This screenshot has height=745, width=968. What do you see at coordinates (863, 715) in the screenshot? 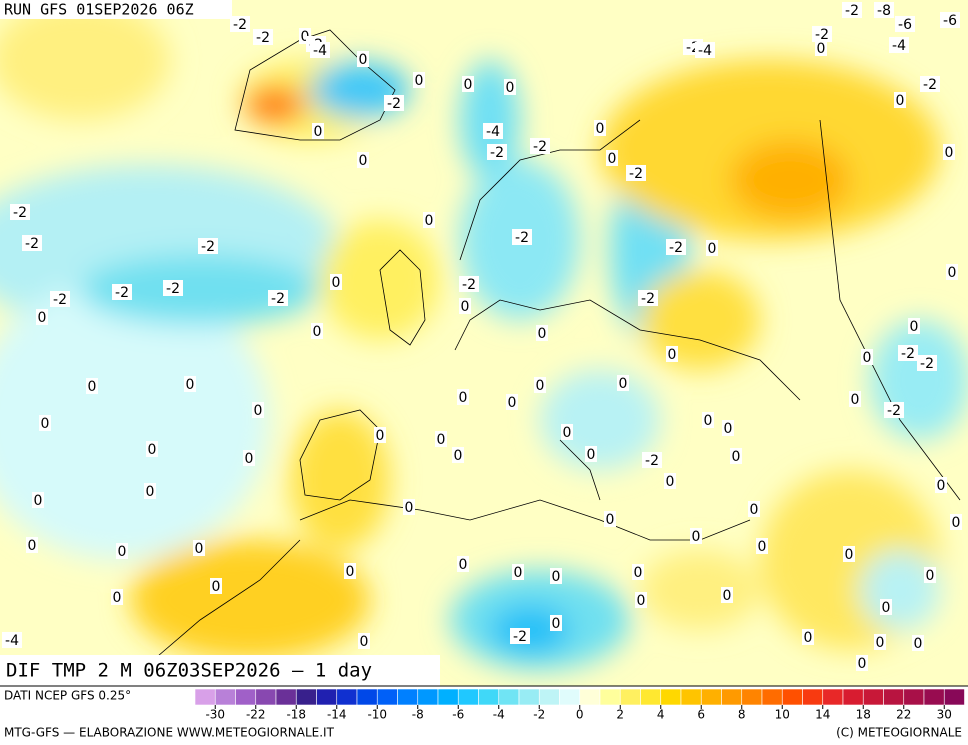
I see `colorbar-tick-label: 18` at bounding box center [863, 715].